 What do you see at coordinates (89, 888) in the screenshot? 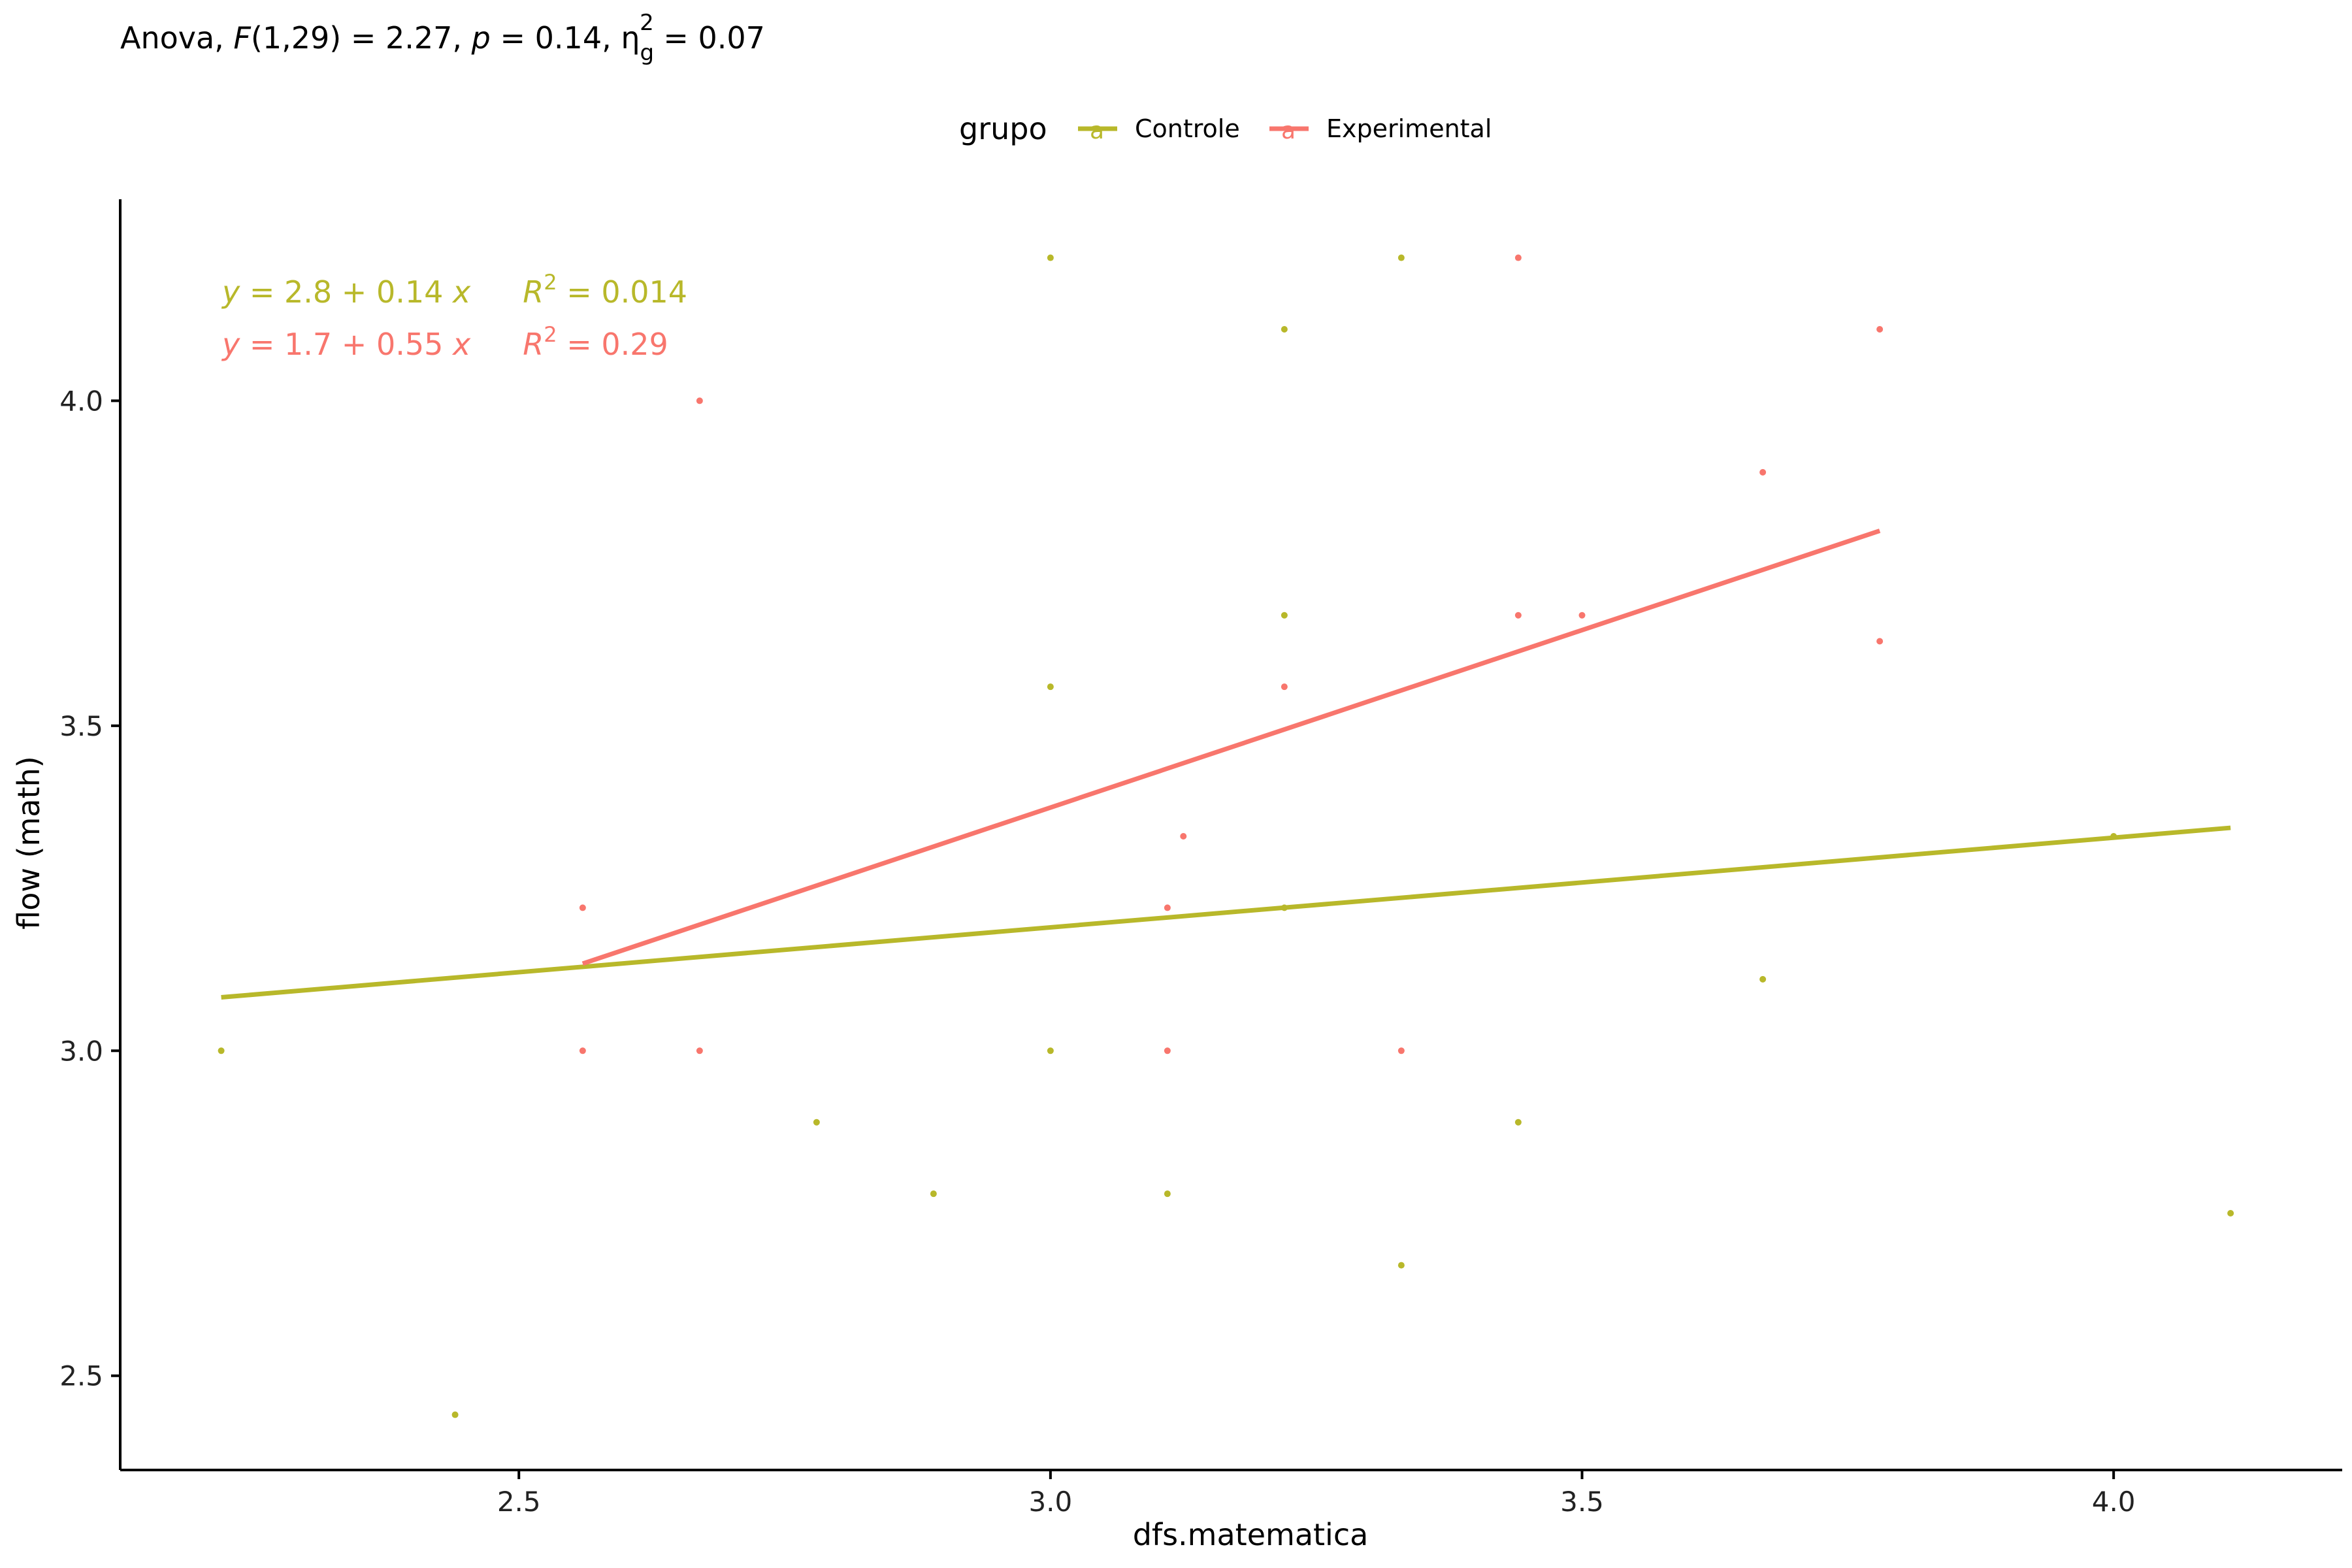
I see `y-axis-ticks: 2.5 3.0 3.5 4.0` at bounding box center [89, 888].